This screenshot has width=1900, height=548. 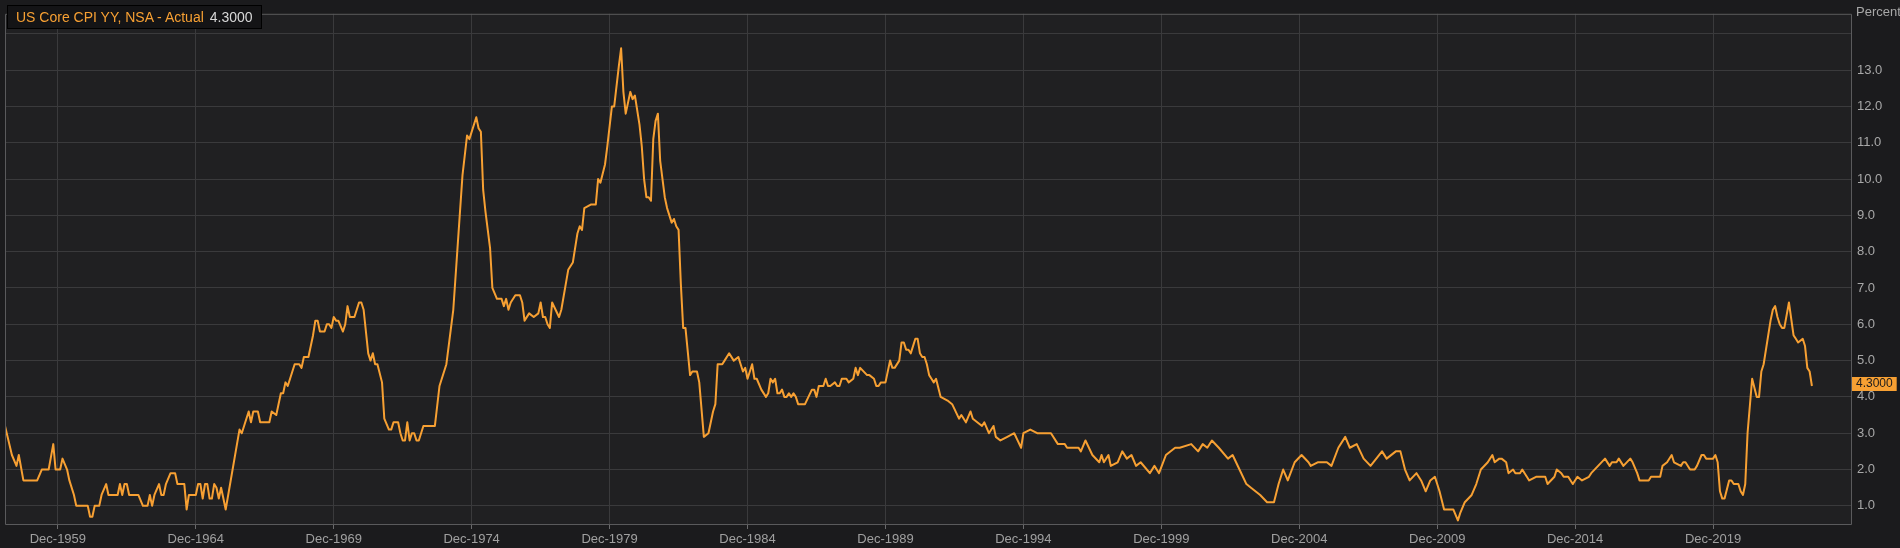 I want to click on x-tick-label: Dec-2019, so click(x=1713, y=539).